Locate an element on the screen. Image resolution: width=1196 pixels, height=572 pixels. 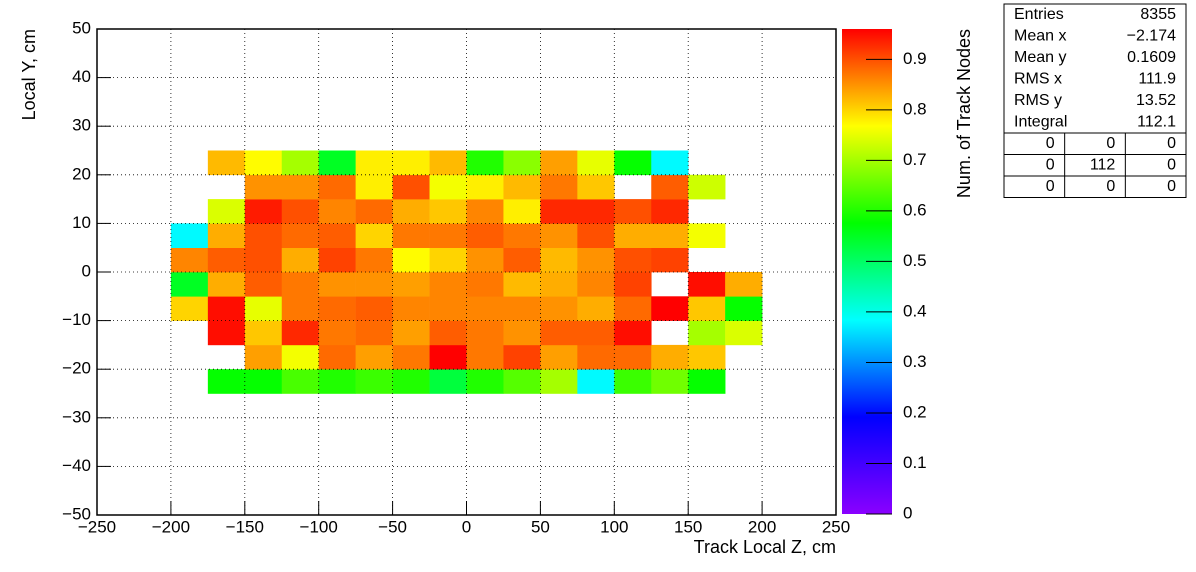
y-tick-label: 50 is located at coordinates (81, 27).